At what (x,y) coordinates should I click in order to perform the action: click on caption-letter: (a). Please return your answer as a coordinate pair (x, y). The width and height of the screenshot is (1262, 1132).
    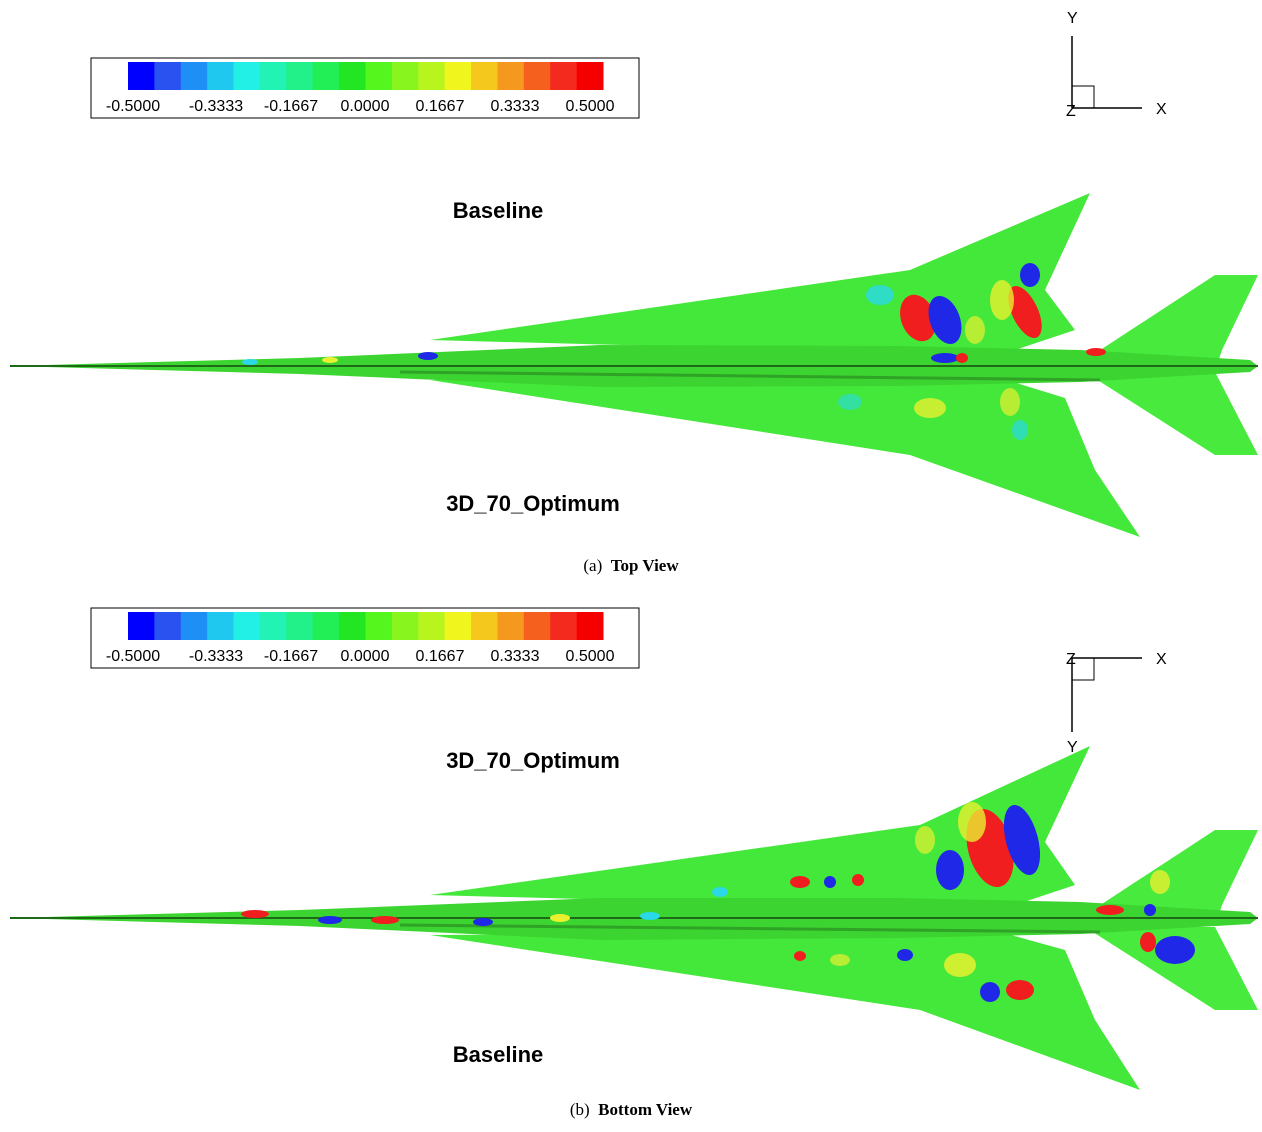
    Looking at the image, I should click on (593, 565).